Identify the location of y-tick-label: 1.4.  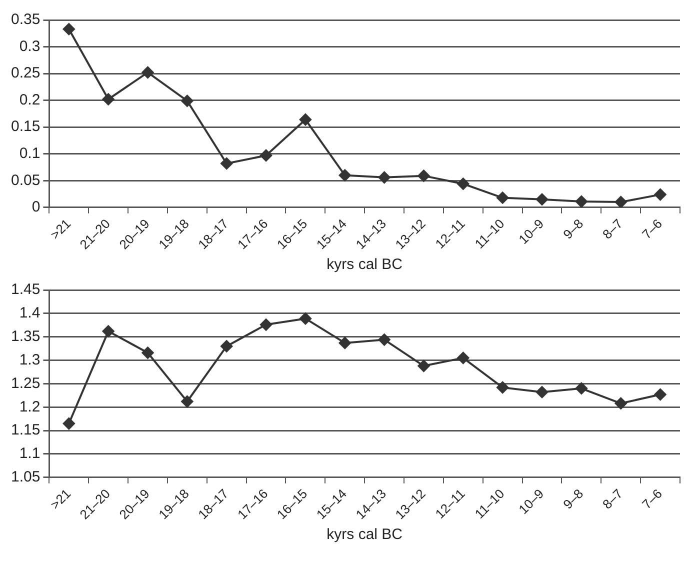
(29, 313).